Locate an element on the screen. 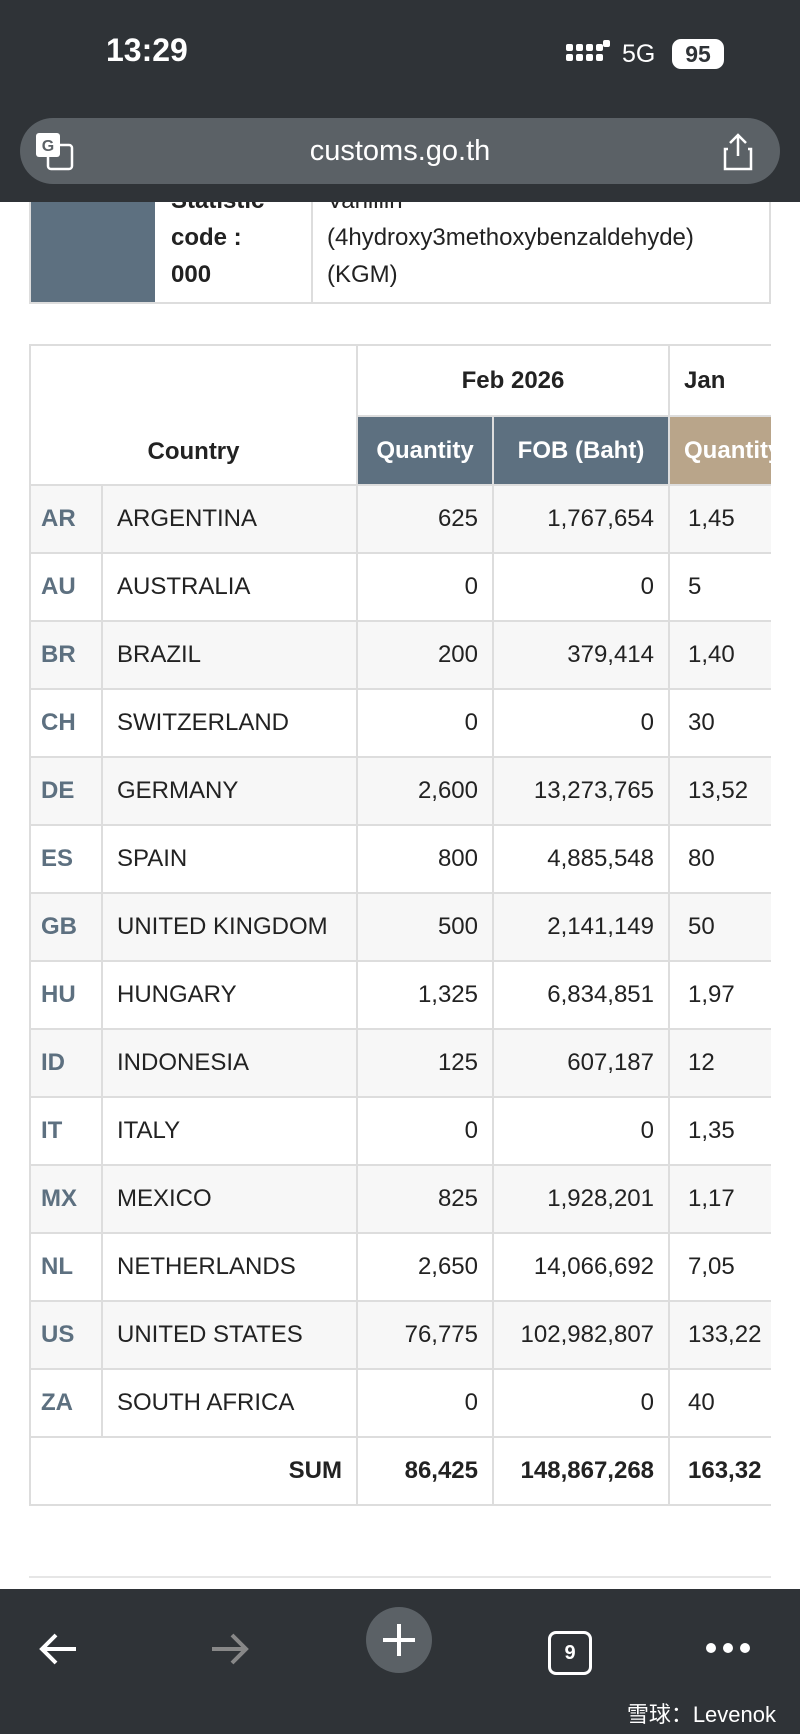 This screenshot has height=1734, width=800. share-icon is located at coordinates (738, 152).